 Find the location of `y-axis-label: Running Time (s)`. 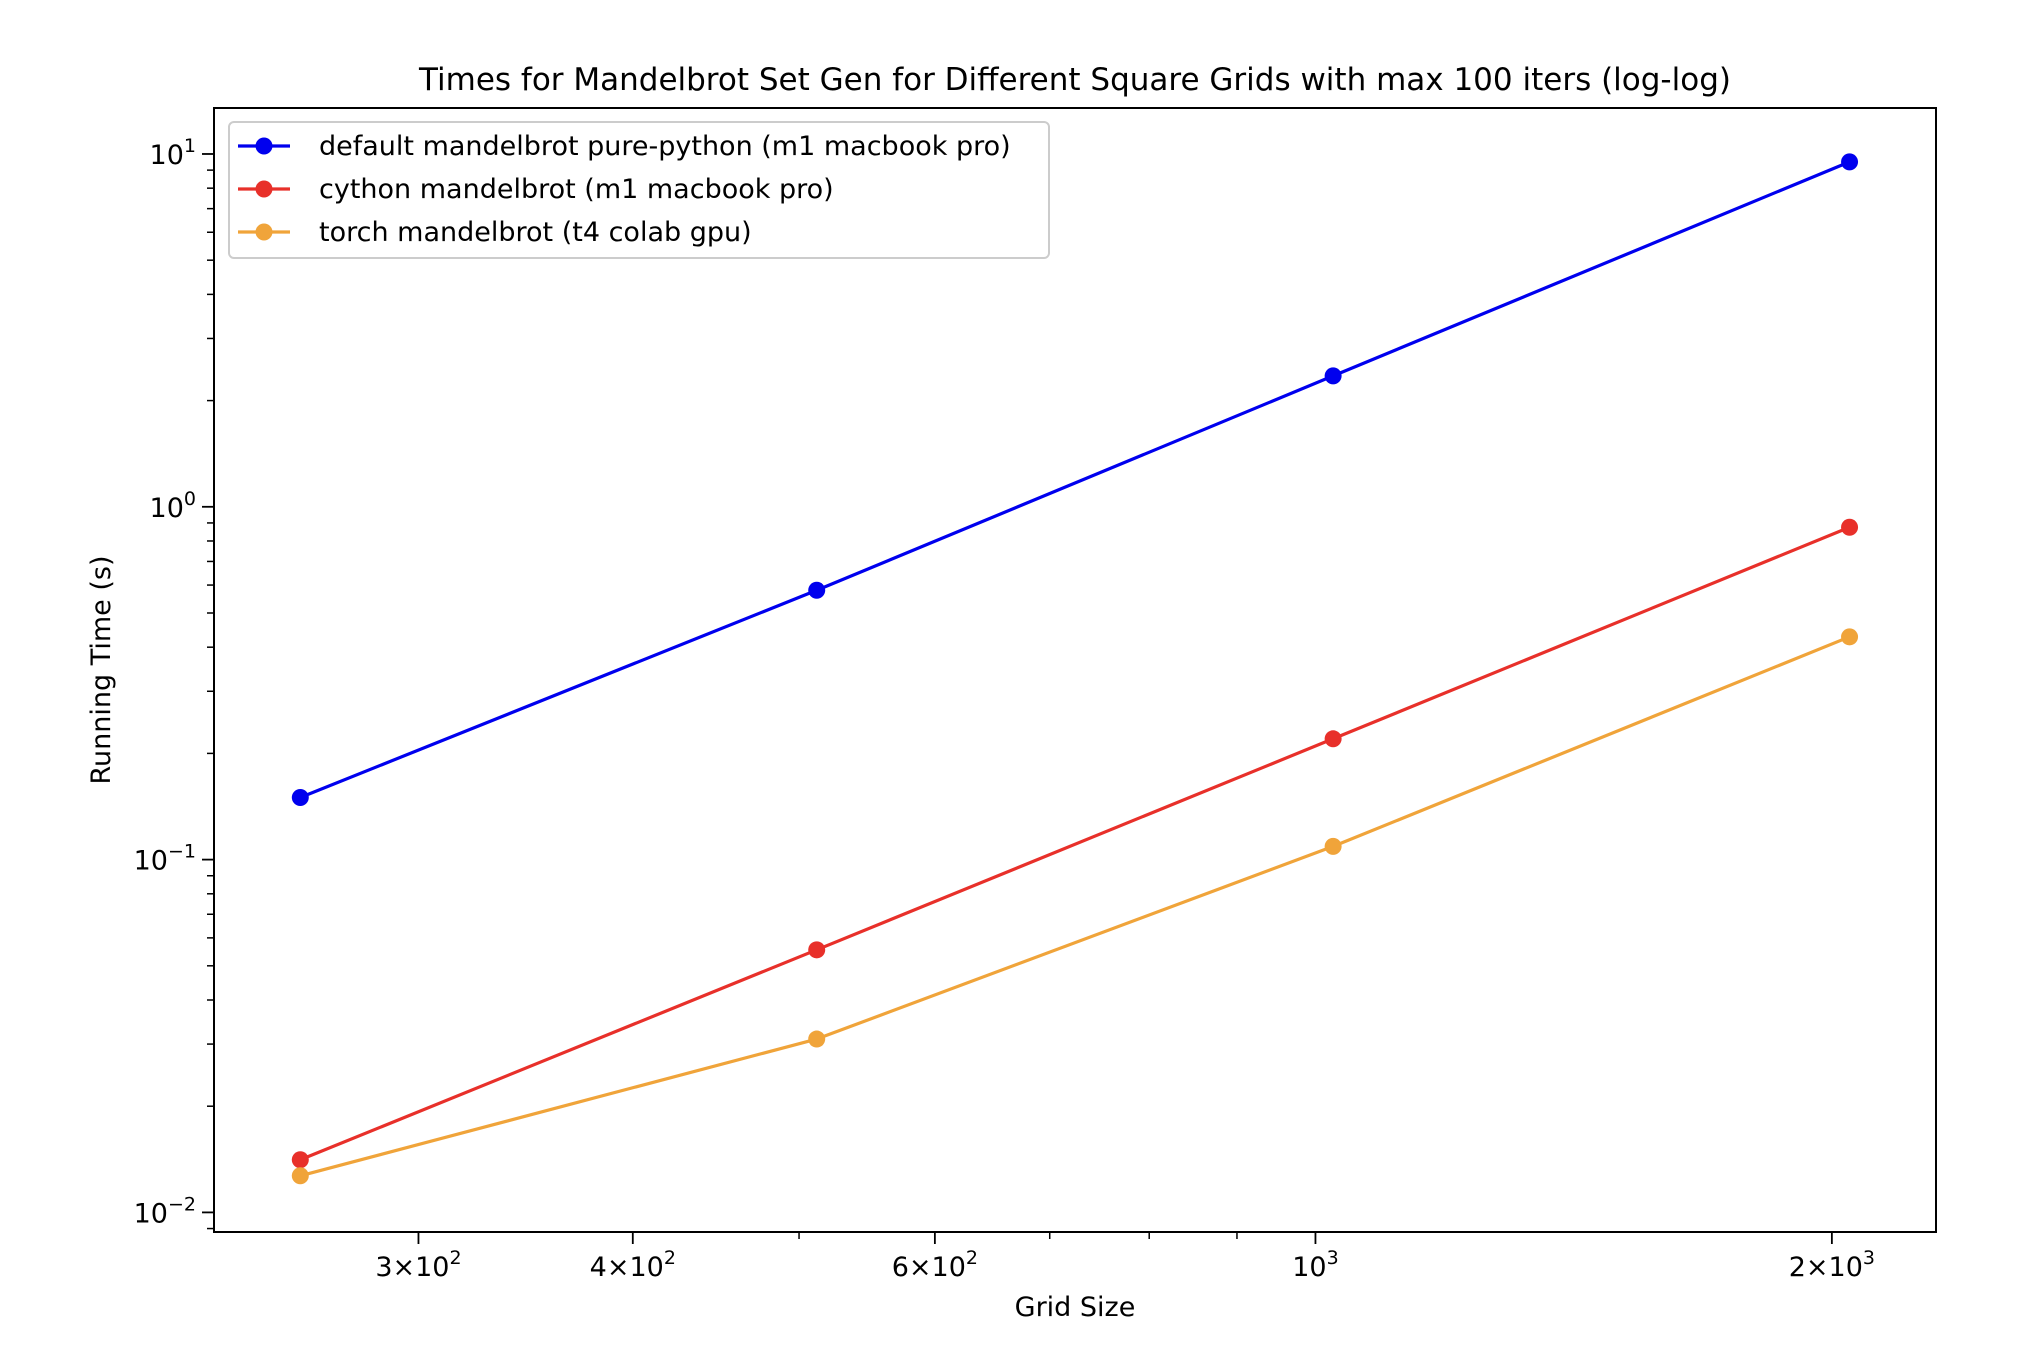

y-axis-label: Running Time (s) is located at coordinates (101, 669).